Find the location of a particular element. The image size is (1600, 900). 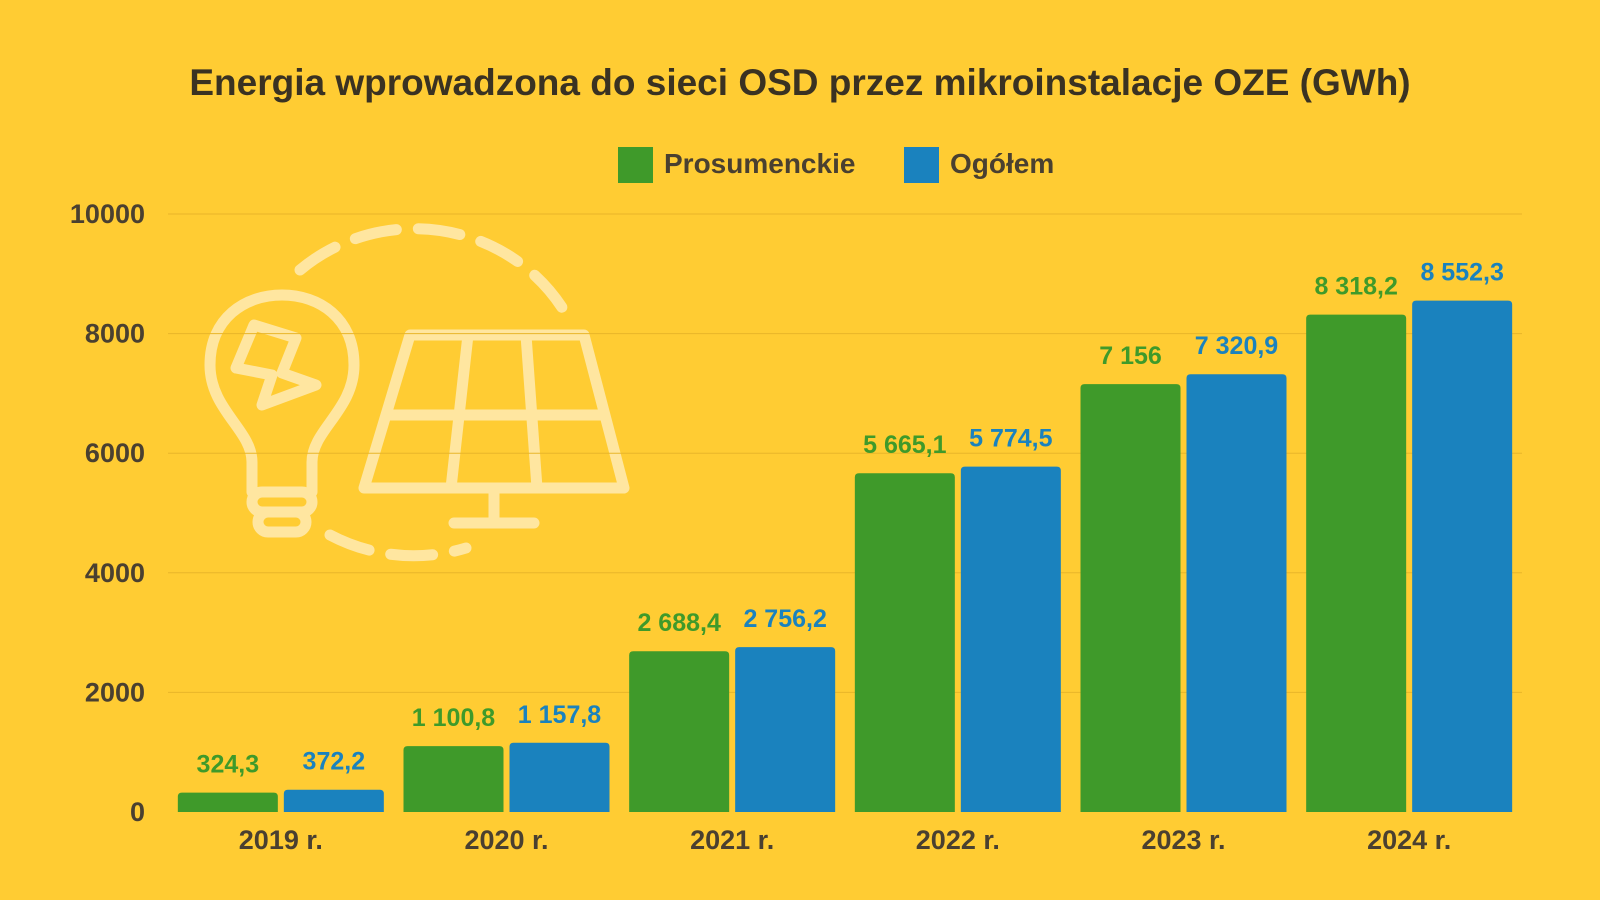

data-label-prosumenckie-0: 324,3 is located at coordinates (228, 765).